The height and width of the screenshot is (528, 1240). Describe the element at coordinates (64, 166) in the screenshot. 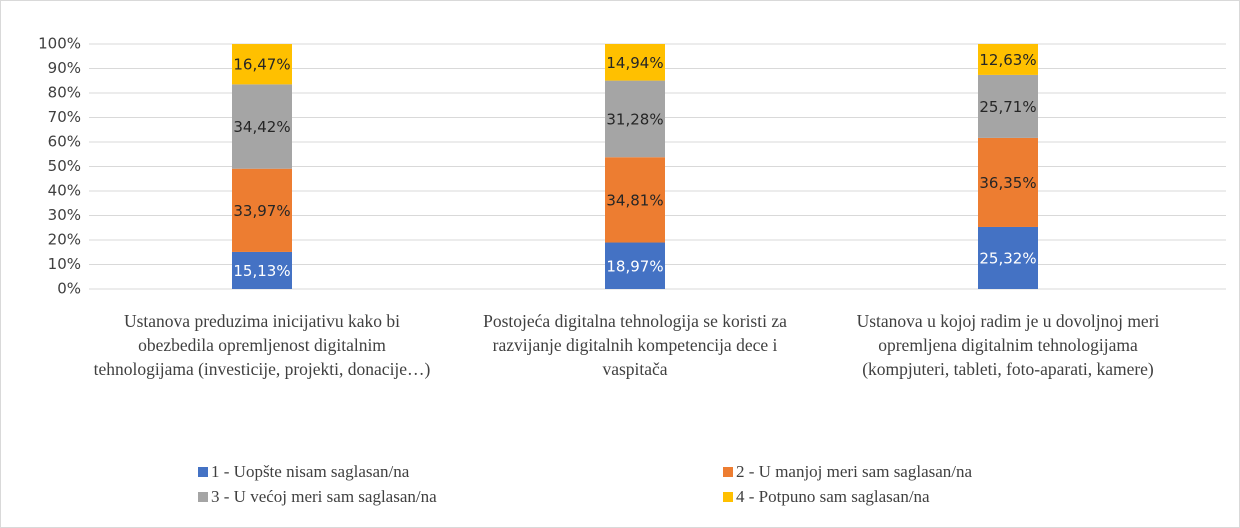

I see `y-tick-label: 50%` at that location.